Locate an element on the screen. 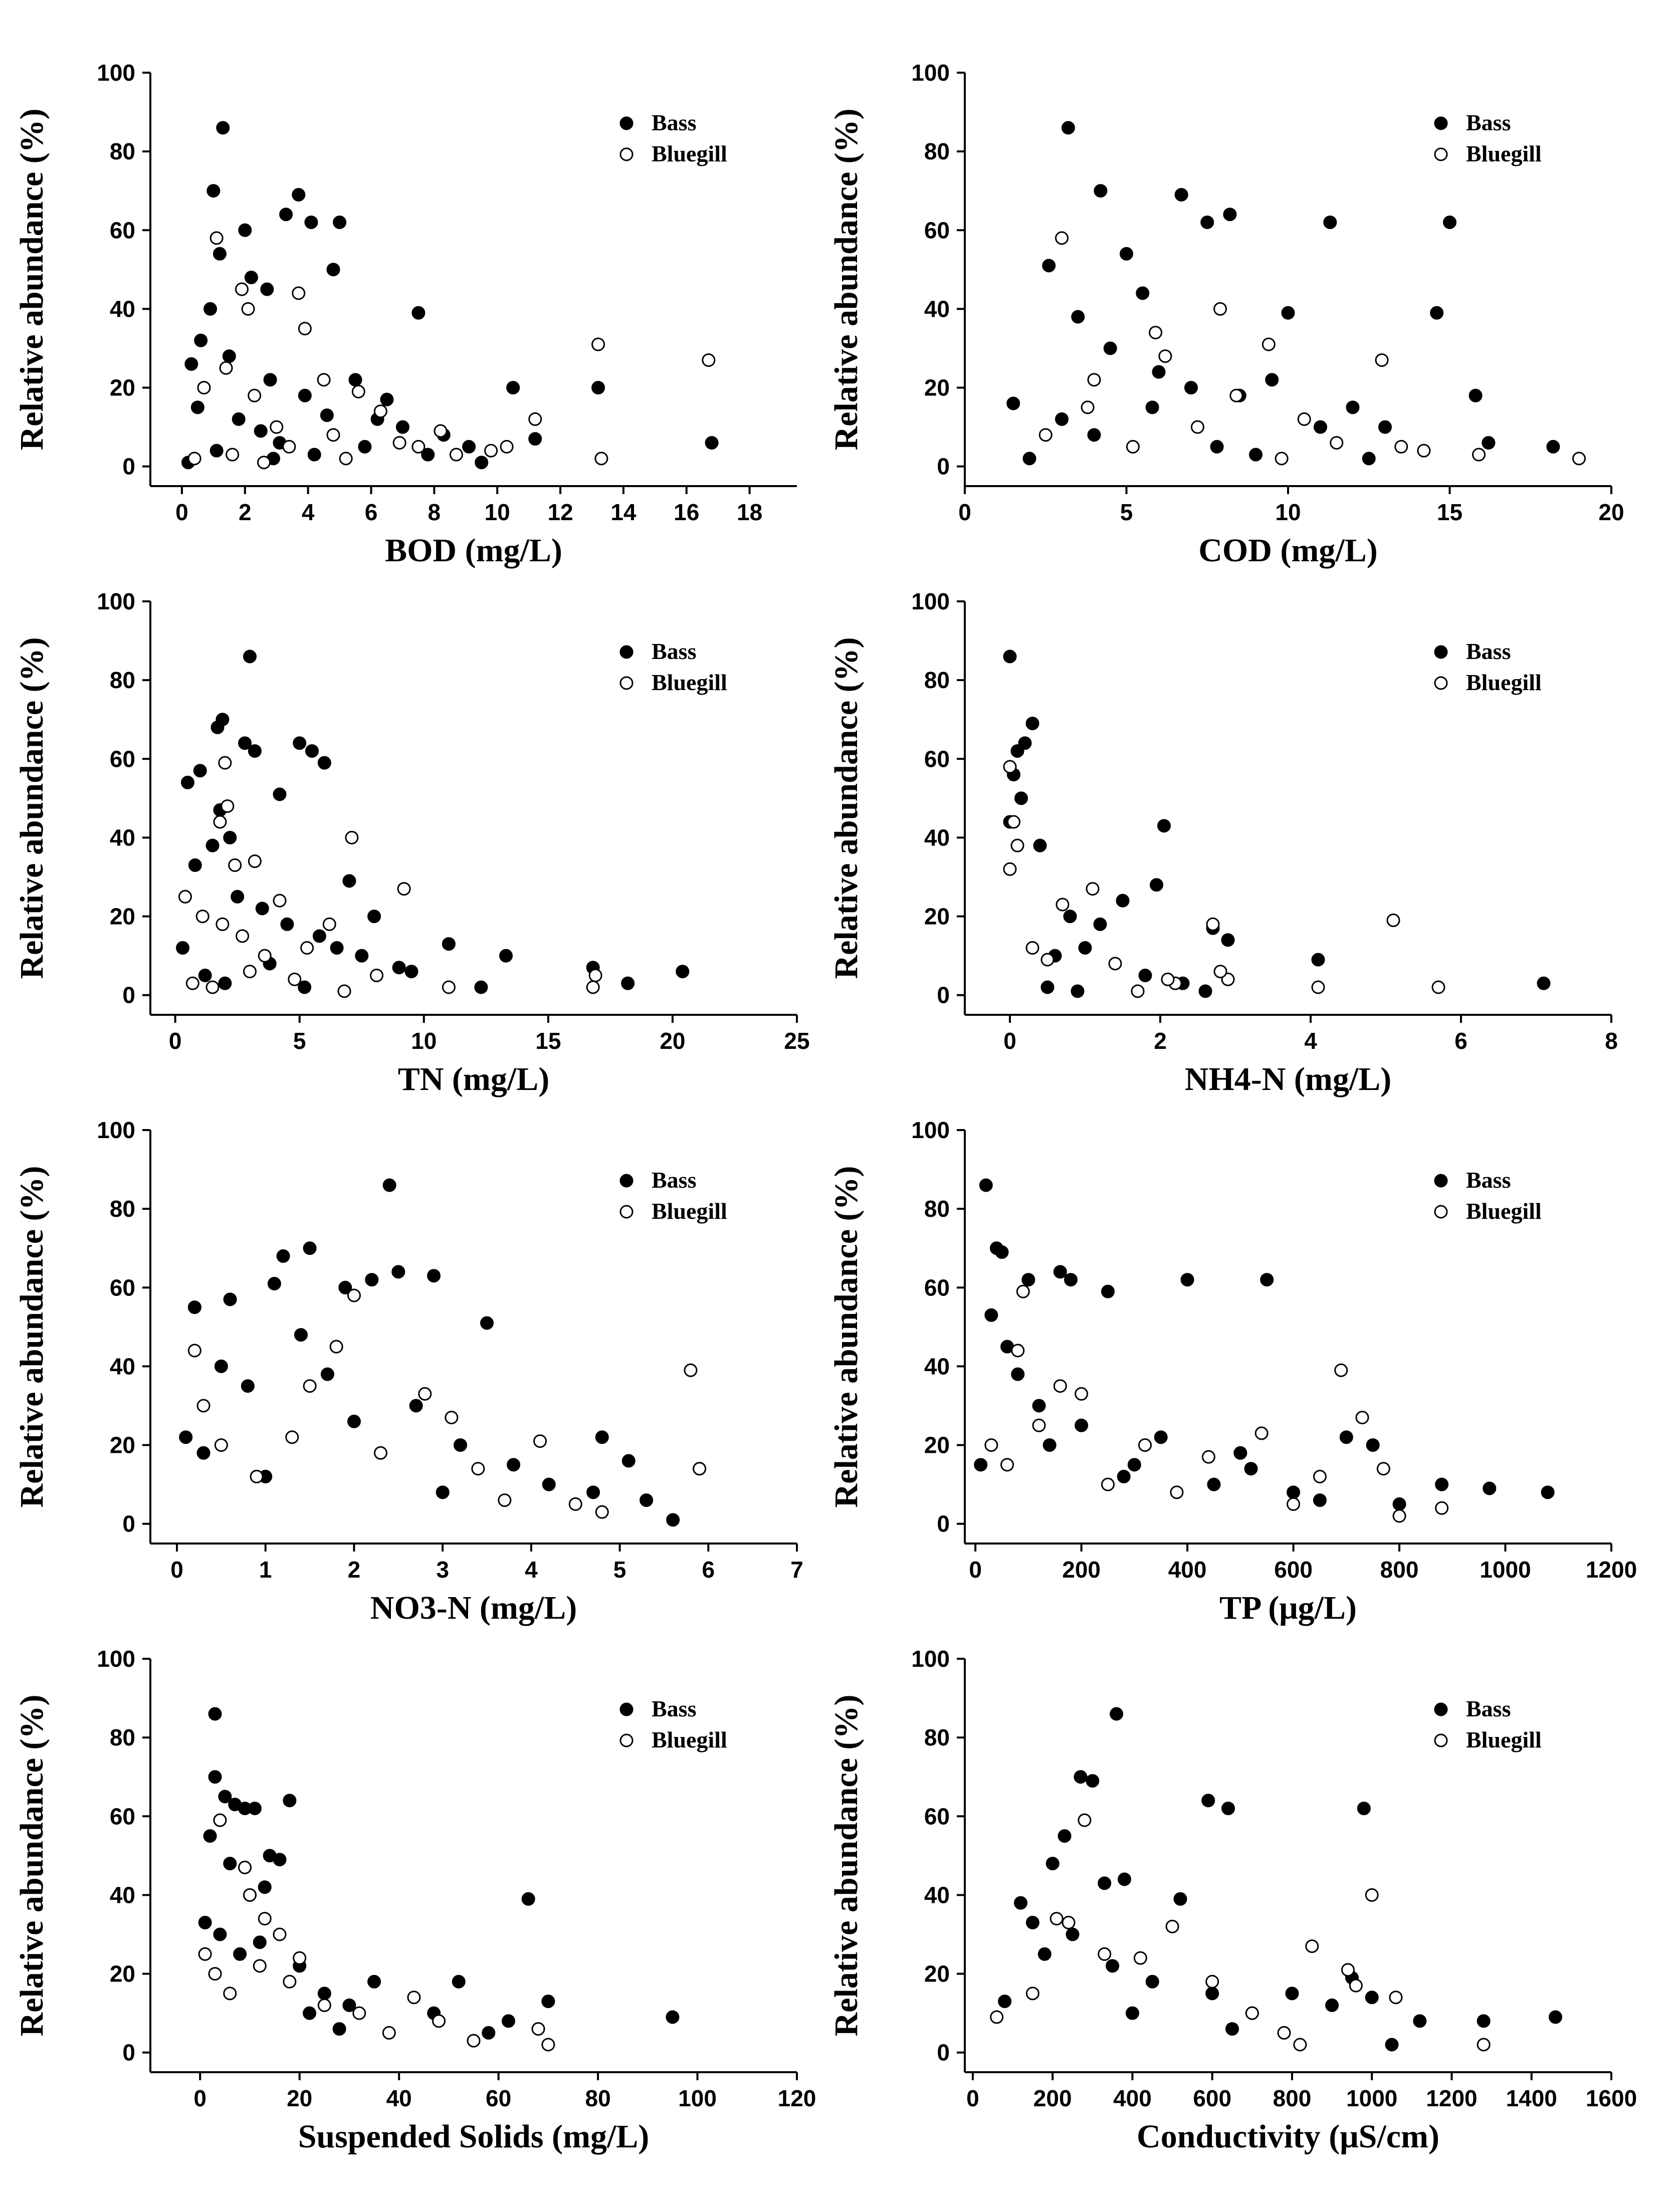  x-tick-label: 1 is located at coordinates (265, 1570).